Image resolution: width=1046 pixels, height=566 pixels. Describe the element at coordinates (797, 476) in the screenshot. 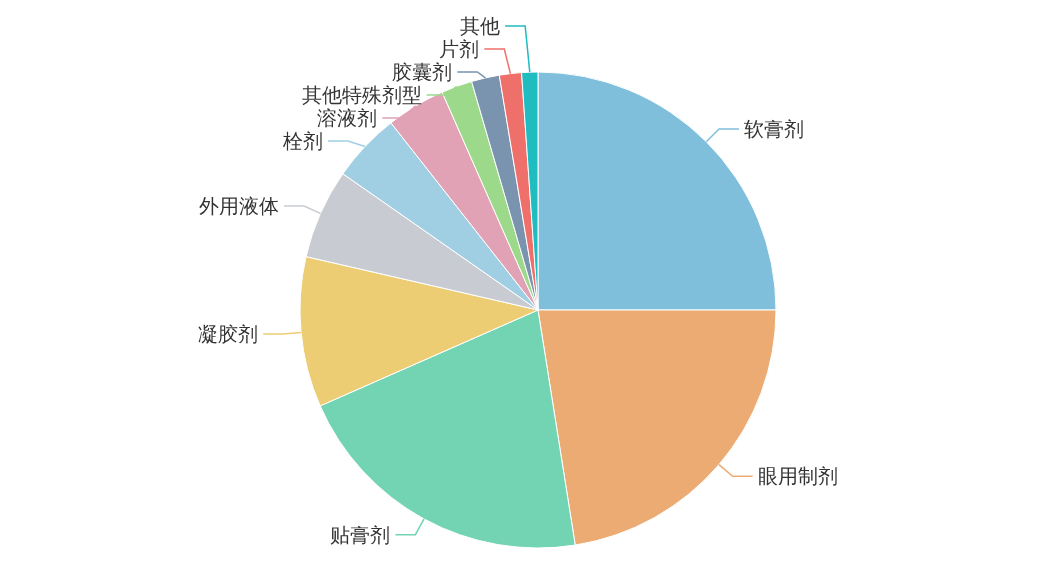

I see `slice-label: 眼用制剂` at that location.